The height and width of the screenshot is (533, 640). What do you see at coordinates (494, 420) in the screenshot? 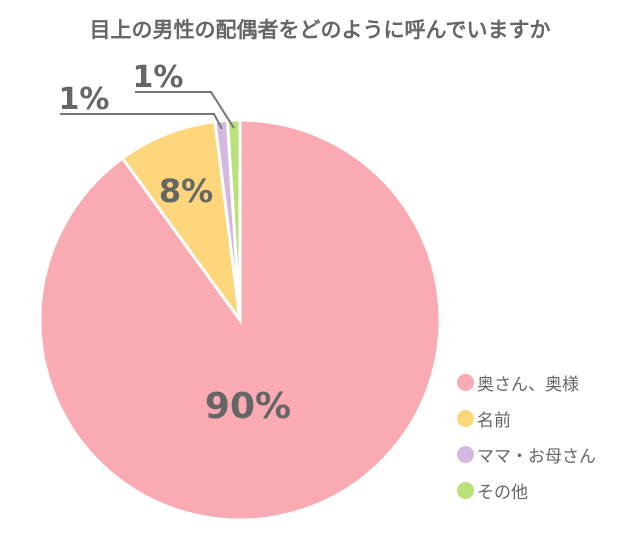
I see `legend-label: 名前` at bounding box center [494, 420].